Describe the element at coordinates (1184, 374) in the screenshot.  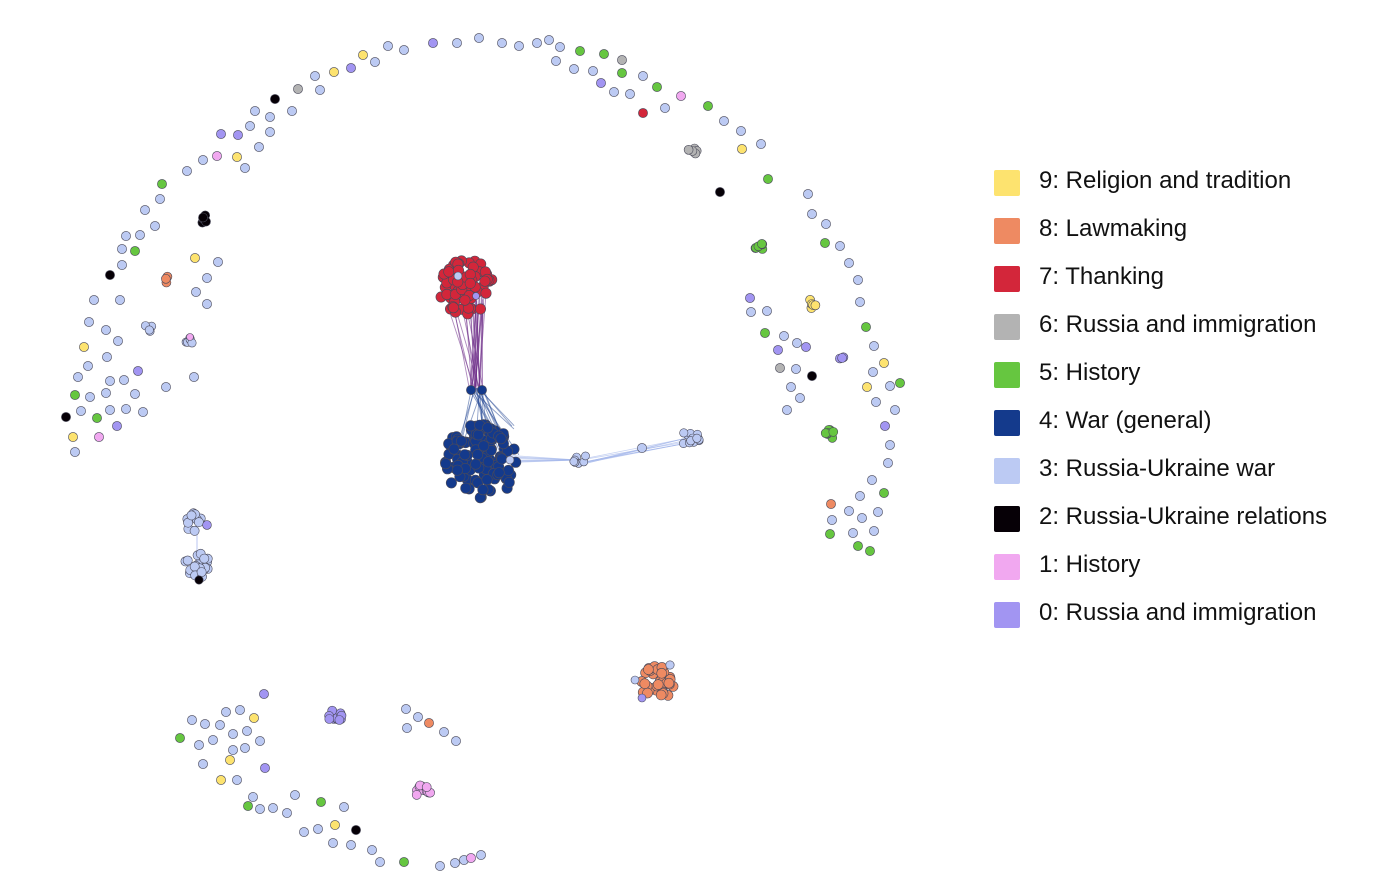
I see `legend-item-topic-5: 5: History` at that location.